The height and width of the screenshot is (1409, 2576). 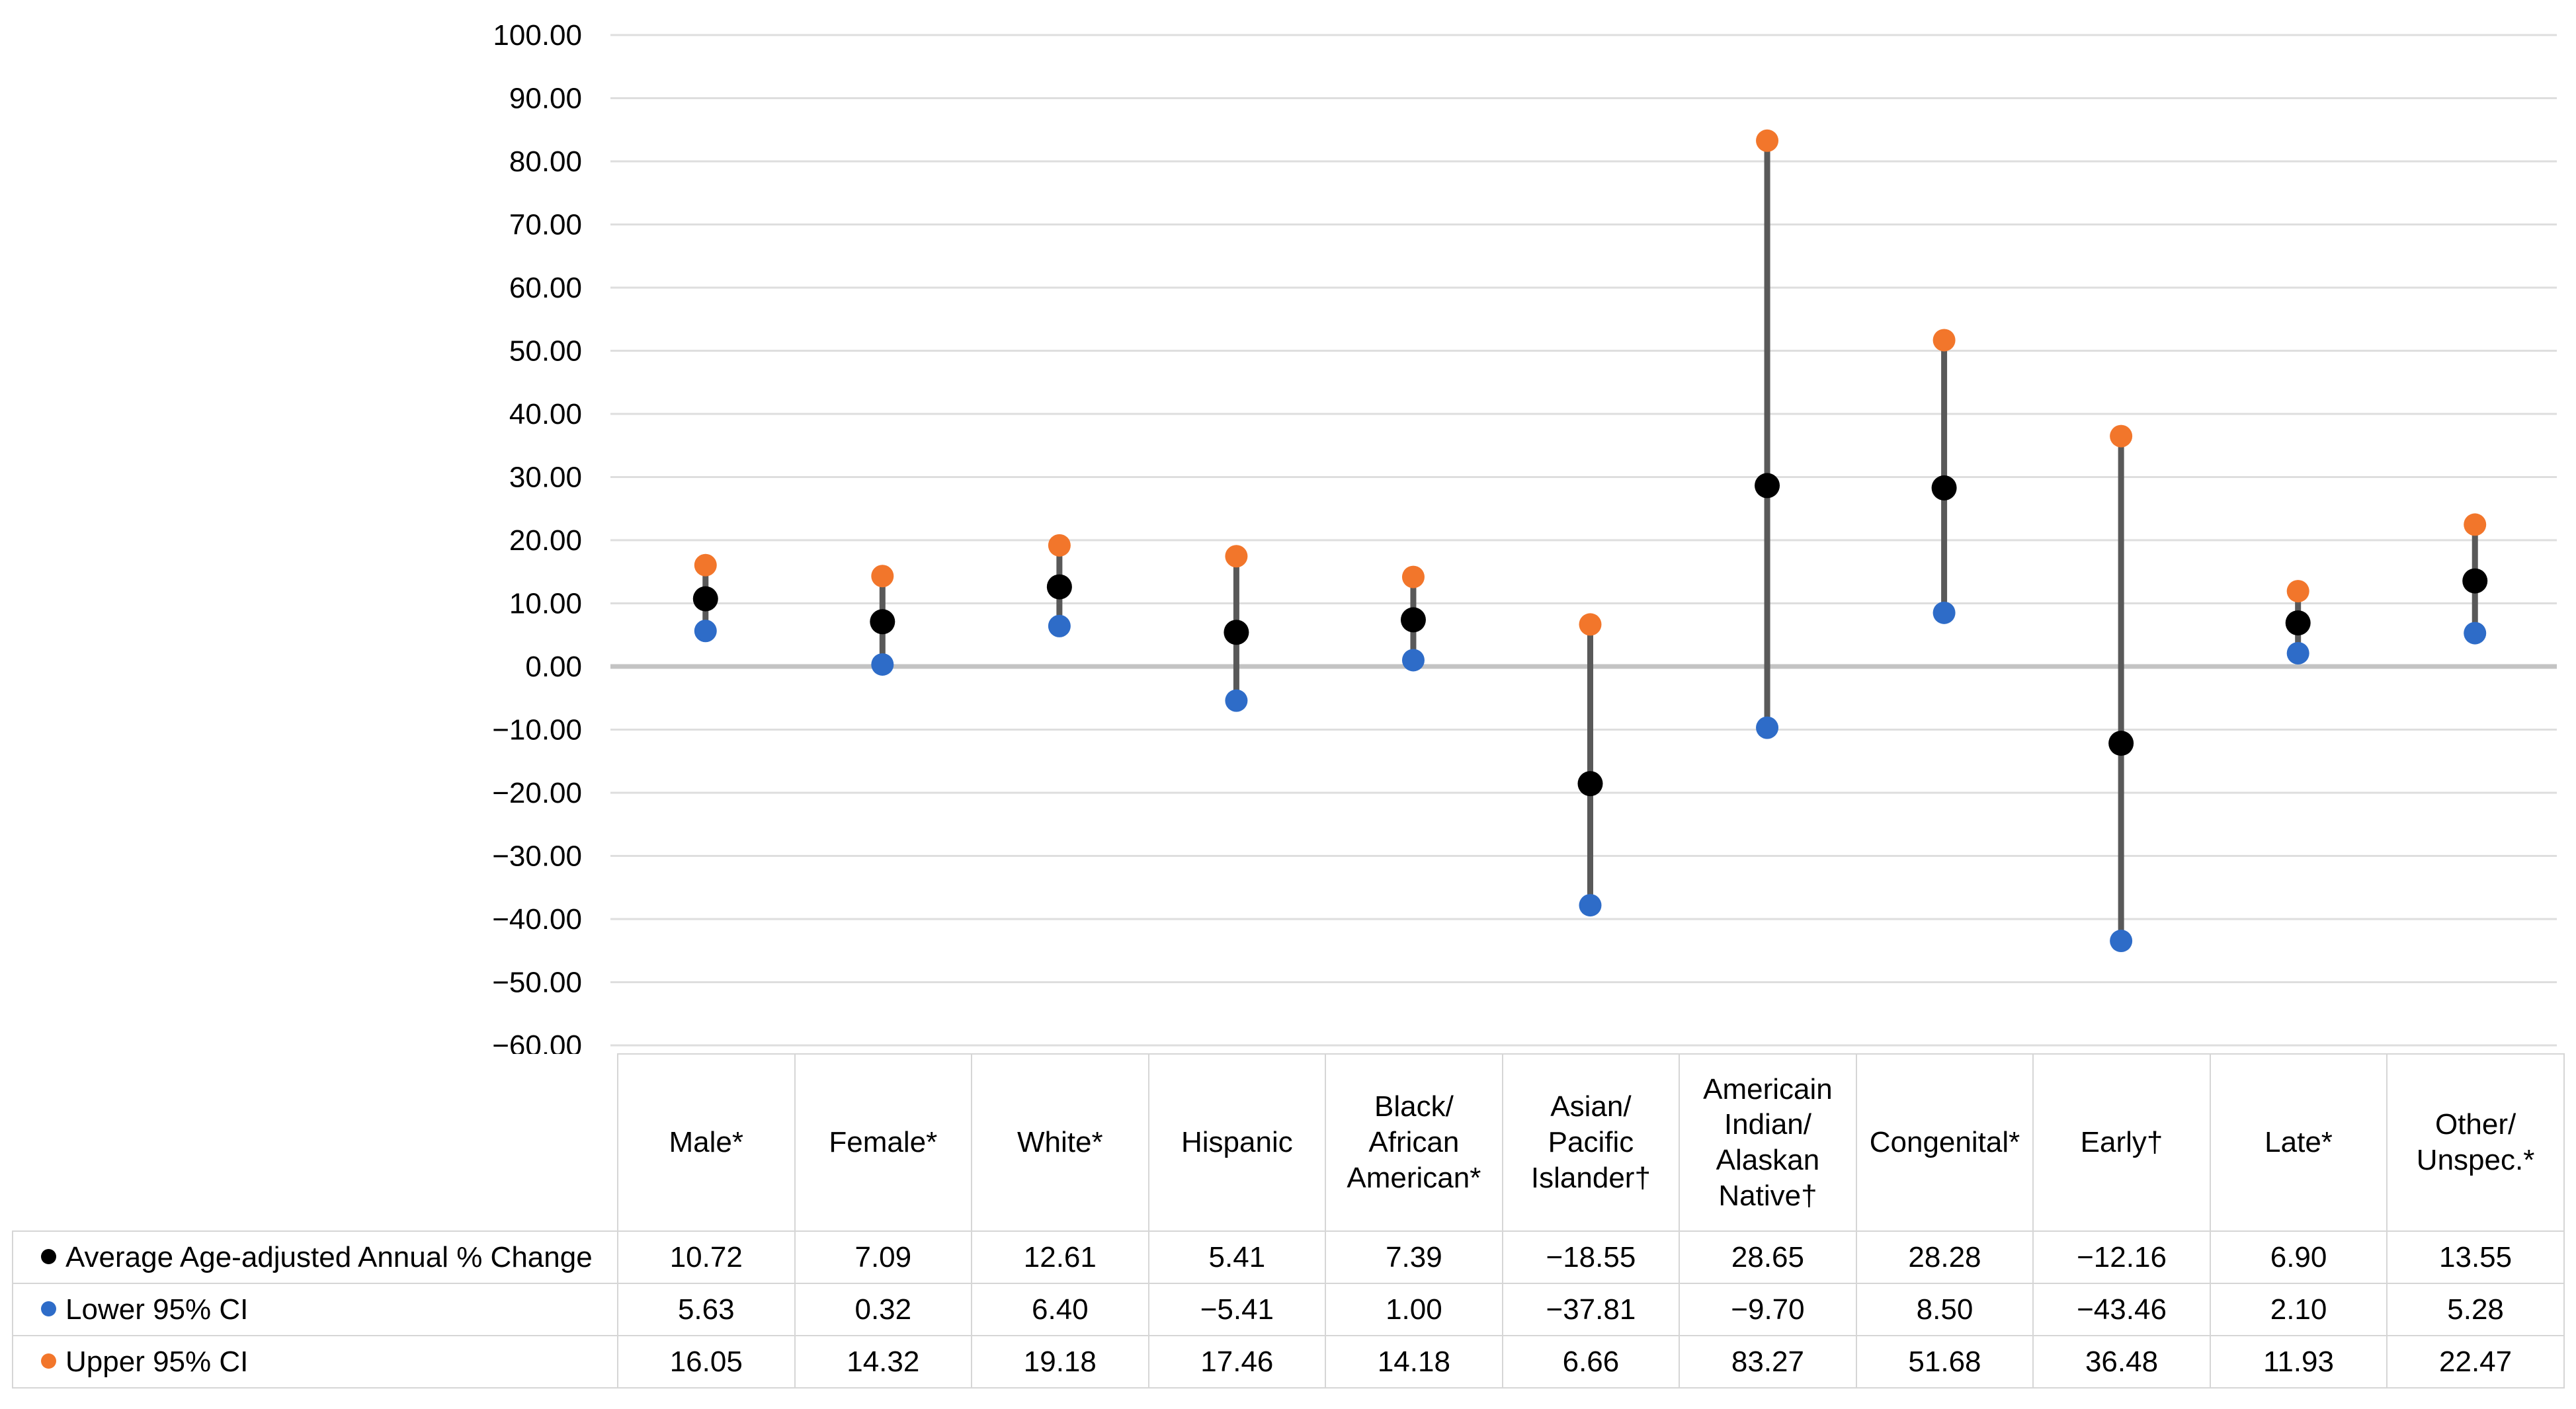 I want to click on series-row-label: Average Age-adjusted Annual % Change, so click(x=315, y=1257).